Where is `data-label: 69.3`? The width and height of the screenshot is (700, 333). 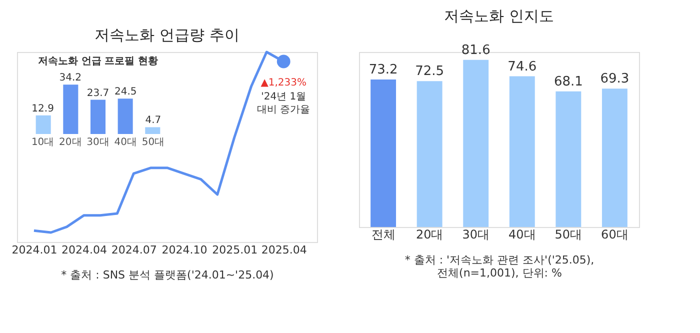
data-label: 69.3 is located at coordinates (615, 79).